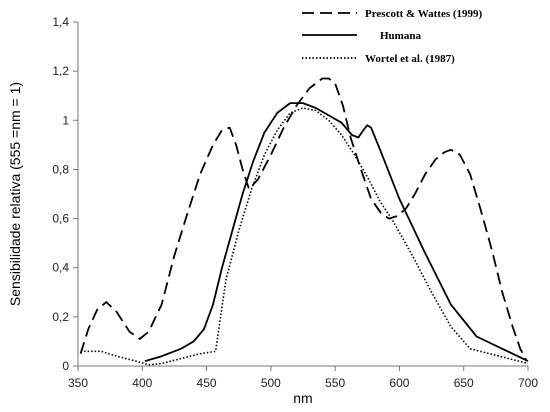 This screenshot has width=550, height=412. Describe the element at coordinates (15, 194) in the screenshot. I see `y-axis-title: Sensibilidade relativa (555 =nm = 1)` at that location.